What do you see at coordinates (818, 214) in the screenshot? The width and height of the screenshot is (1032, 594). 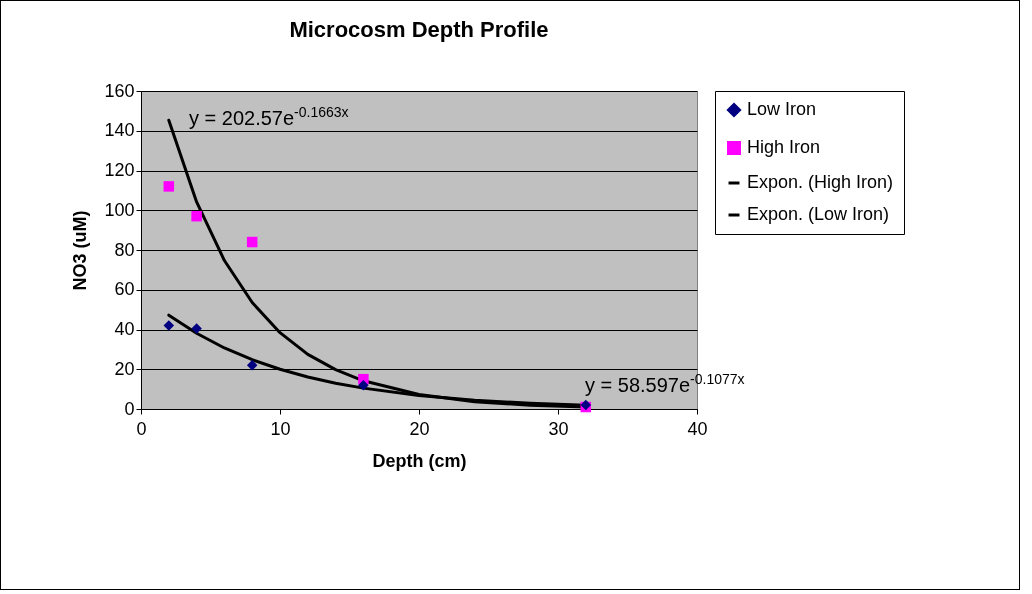 I see `legend-label: Expon. (Low Iron)` at bounding box center [818, 214].